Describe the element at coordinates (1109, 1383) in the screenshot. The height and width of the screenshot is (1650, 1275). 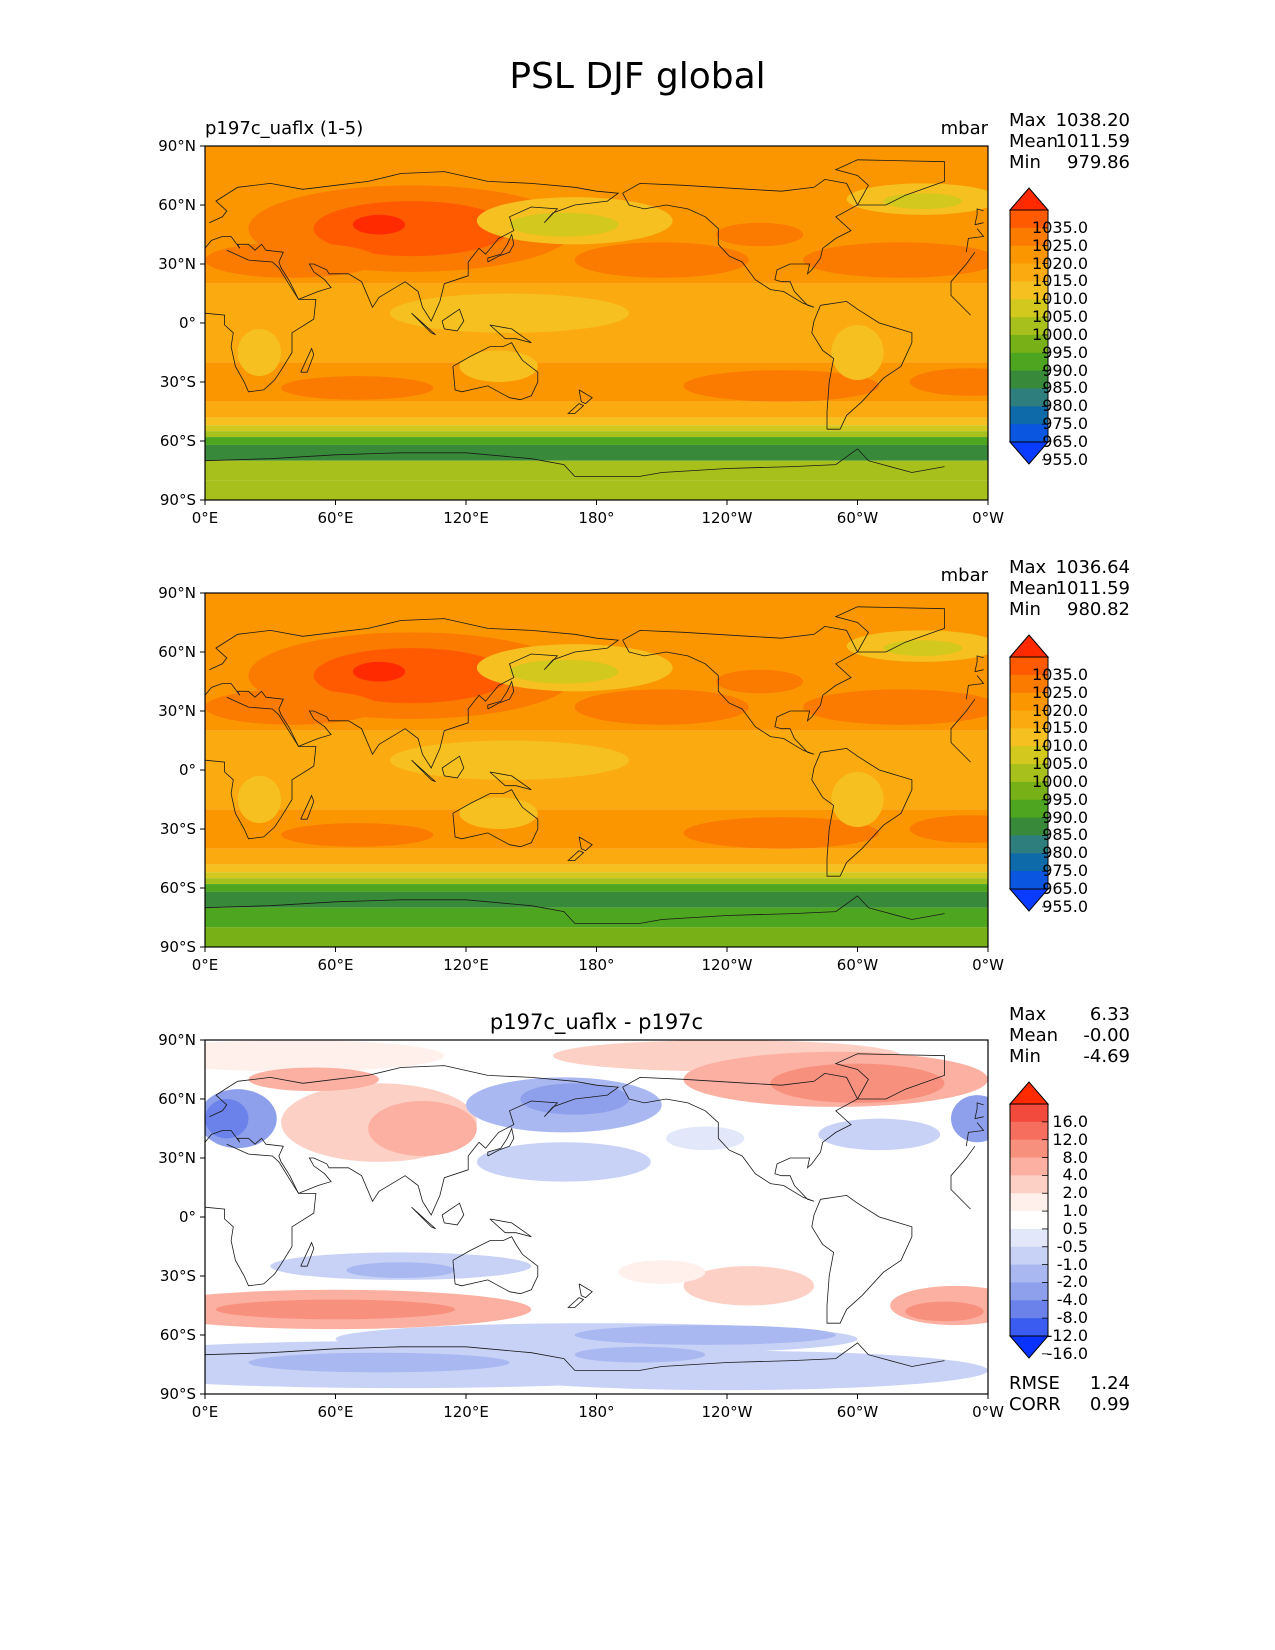
I see `rmse-value: 1.24` at that location.